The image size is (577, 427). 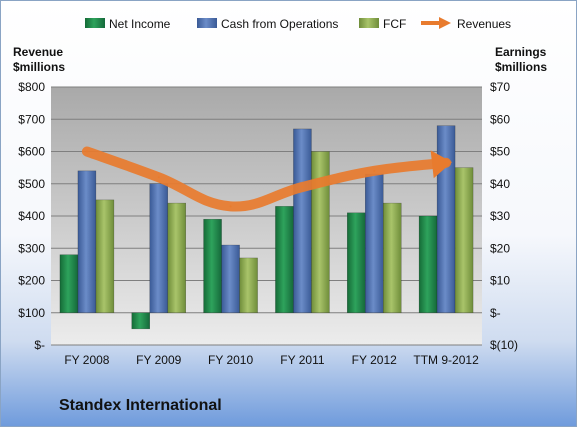 I want to click on left-tick-label: $300, so click(x=31, y=248).